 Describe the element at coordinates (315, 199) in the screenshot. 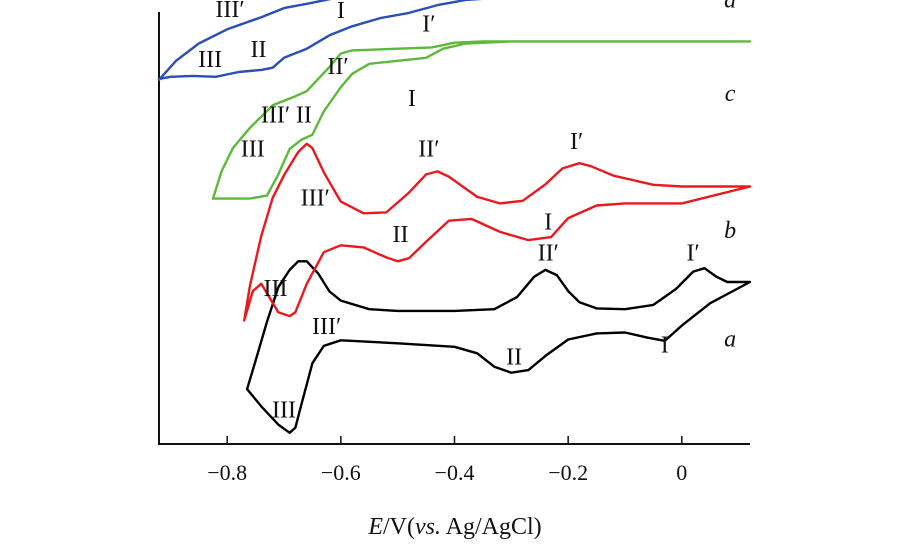

I see `peak-label-b: III′` at that location.